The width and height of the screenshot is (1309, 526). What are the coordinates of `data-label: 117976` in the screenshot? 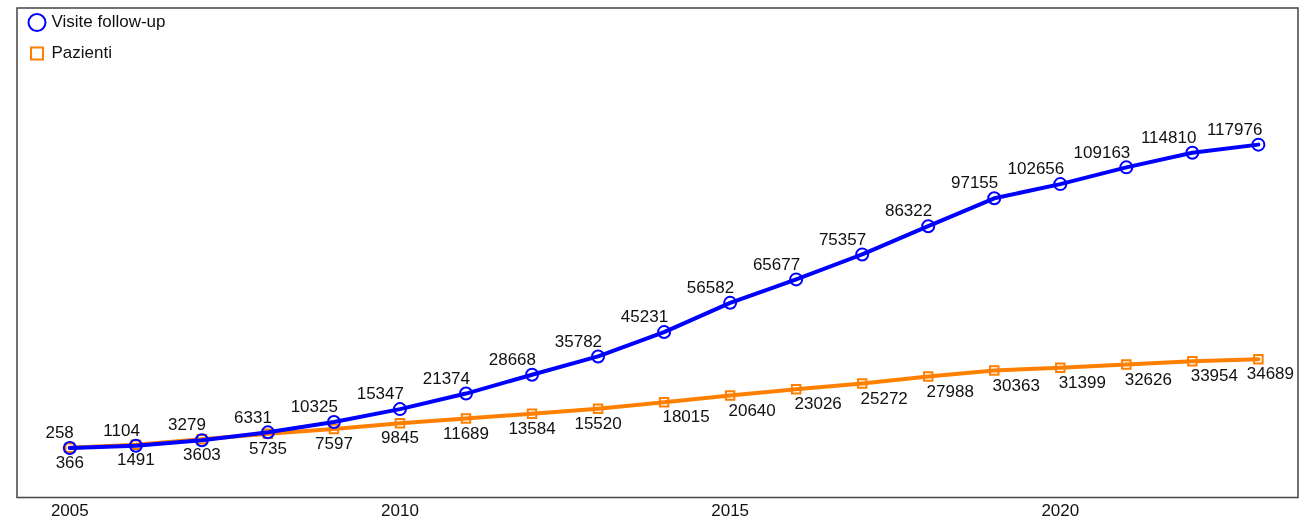 It's located at (1234, 129).